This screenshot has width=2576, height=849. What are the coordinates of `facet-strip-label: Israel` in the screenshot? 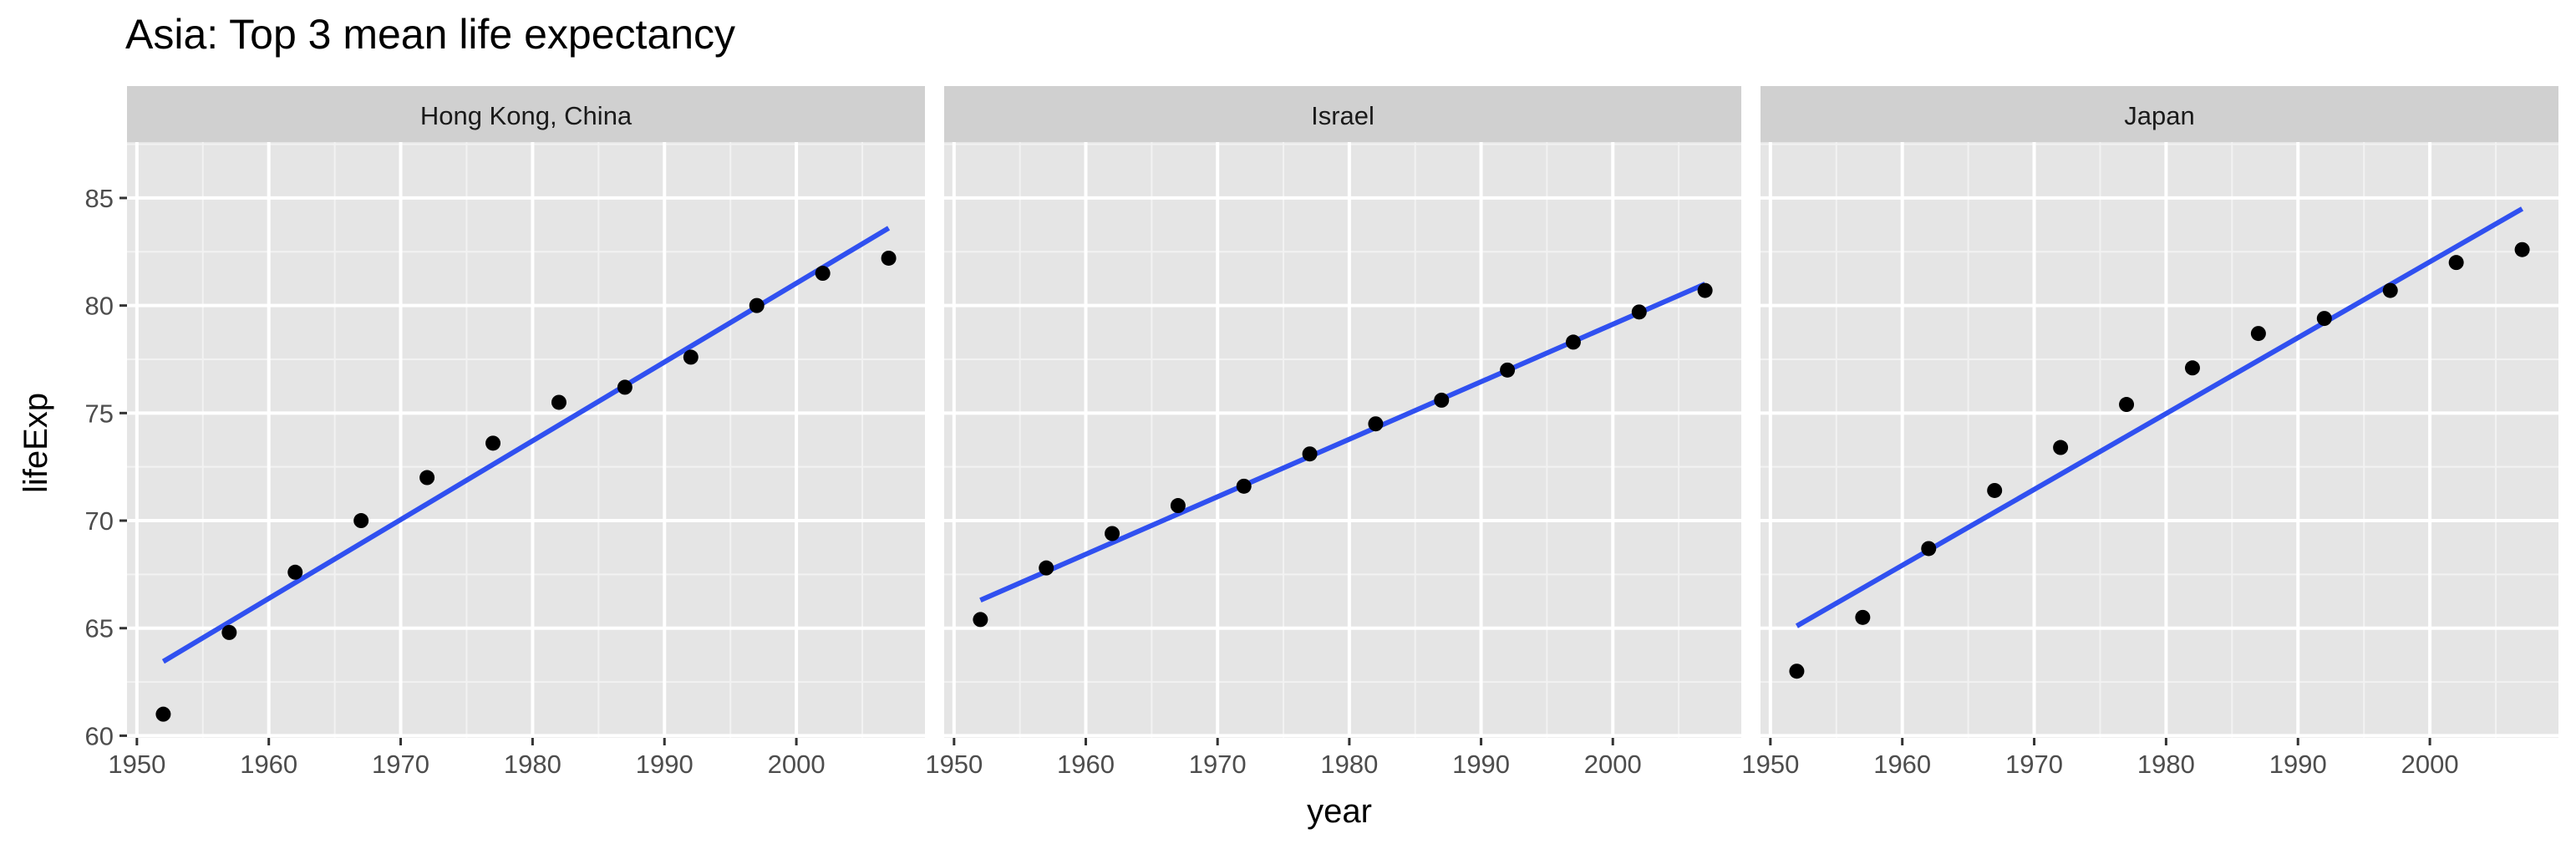 It's located at (1342, 116).